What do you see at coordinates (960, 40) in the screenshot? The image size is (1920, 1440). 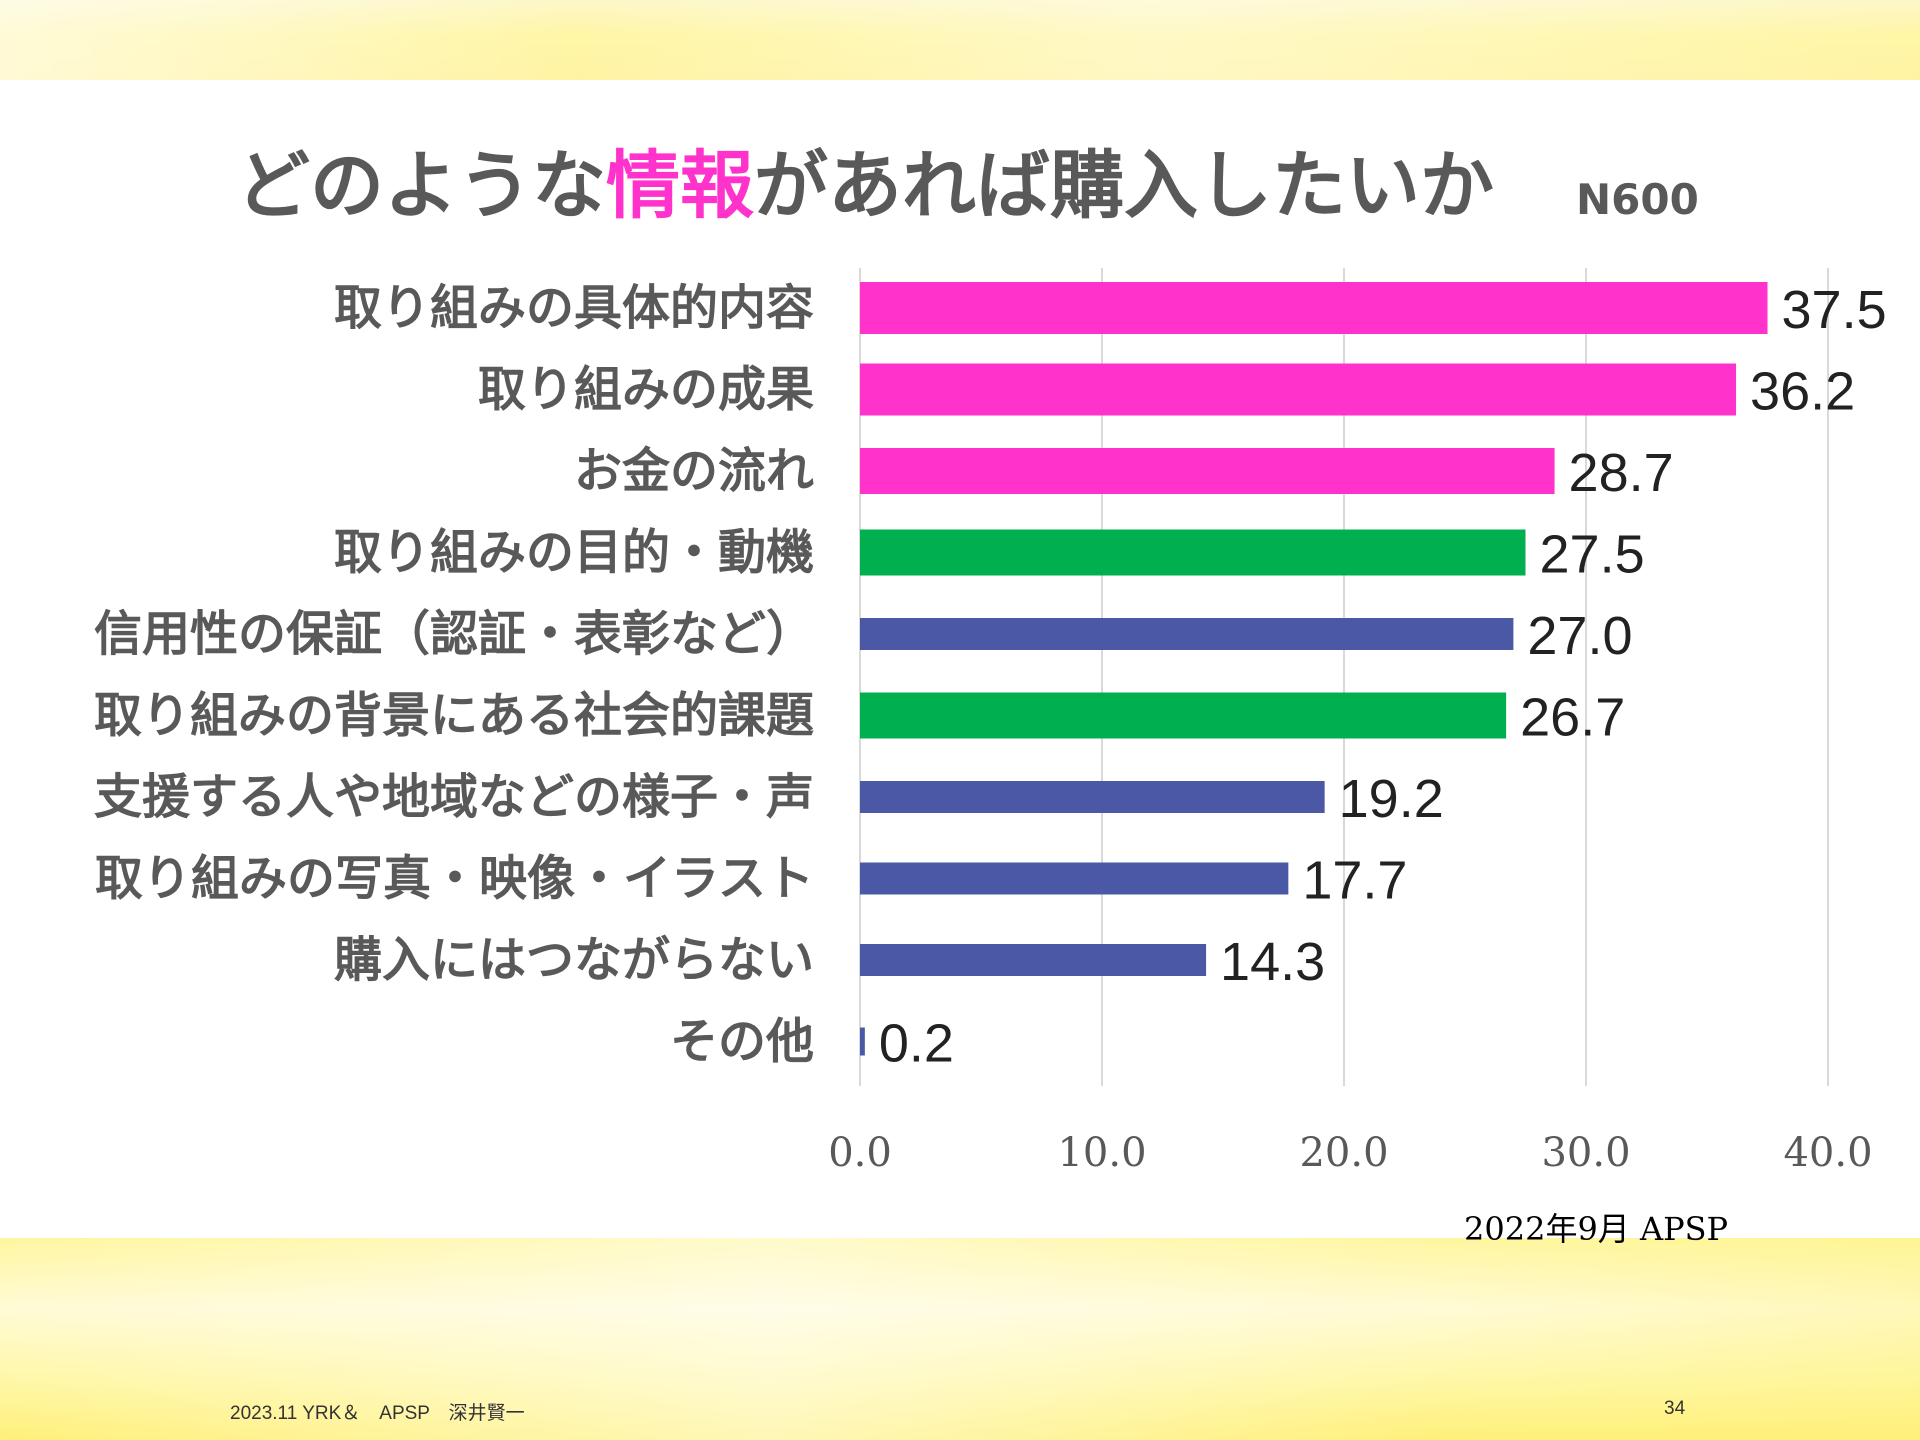 I see `top-decor-band` at bounding box center [960, 40].